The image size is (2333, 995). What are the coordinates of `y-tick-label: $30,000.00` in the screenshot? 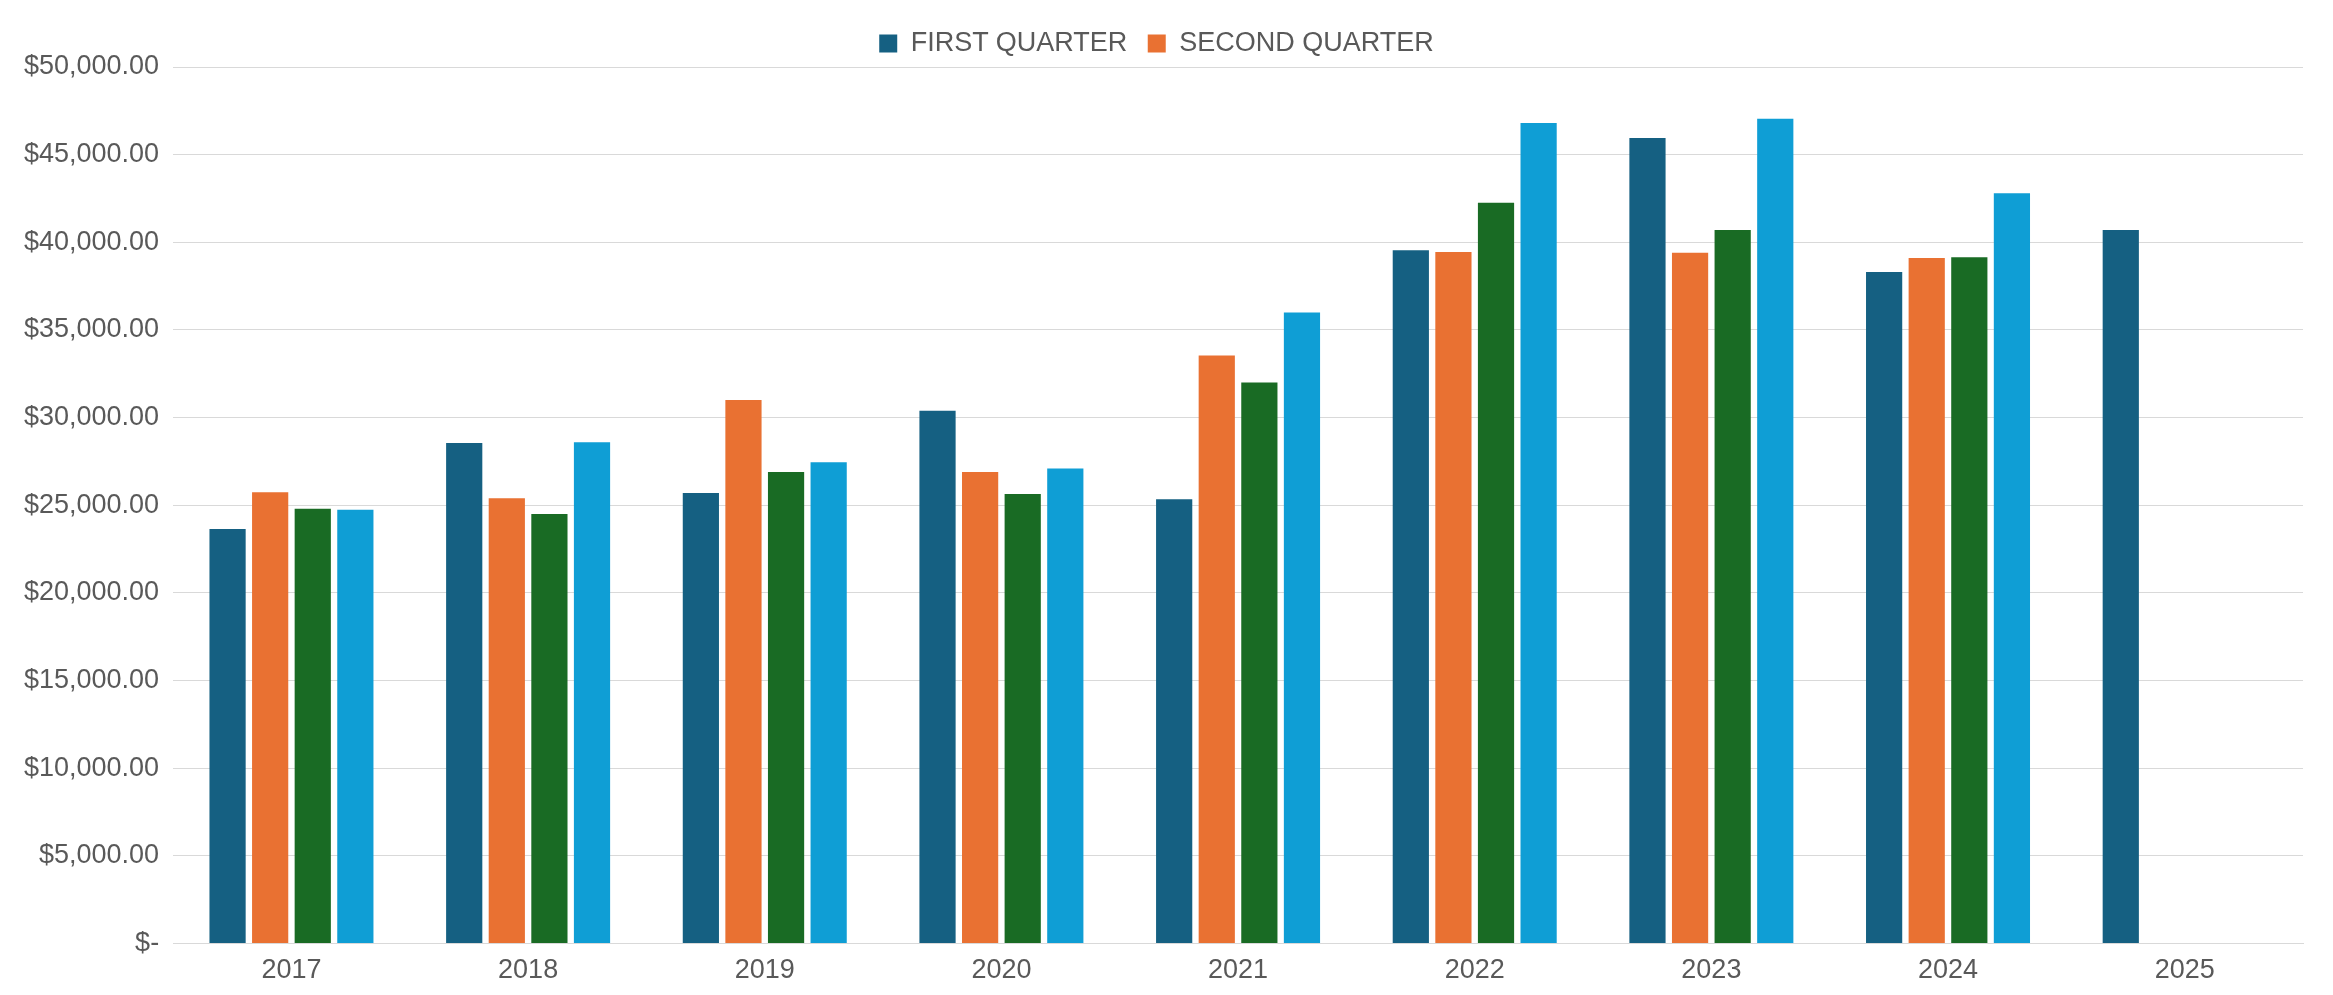 It's located at (91, 416).